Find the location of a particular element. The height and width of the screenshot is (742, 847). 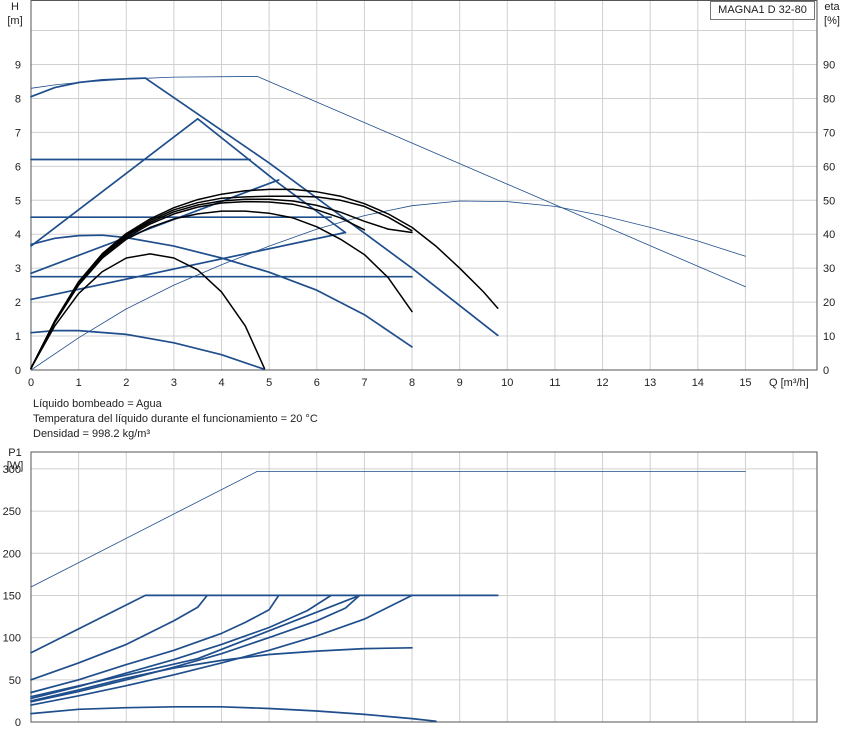

p1-ytick-label: 0 is located at coordinates (18, 723).